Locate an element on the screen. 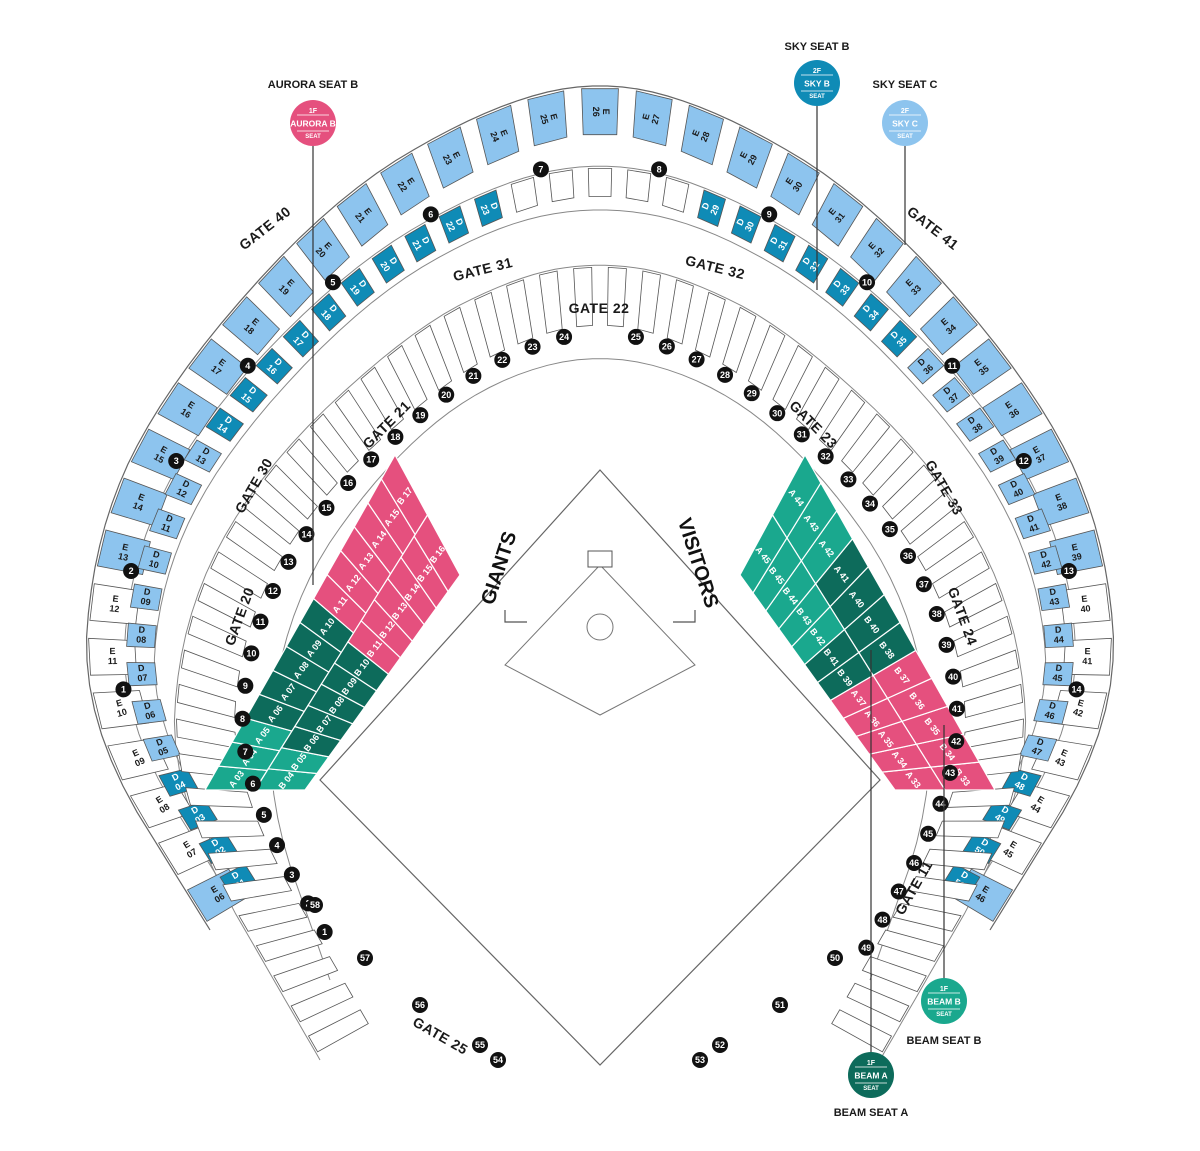  mid-d-section-D15 is located at coordinates (248, 395).